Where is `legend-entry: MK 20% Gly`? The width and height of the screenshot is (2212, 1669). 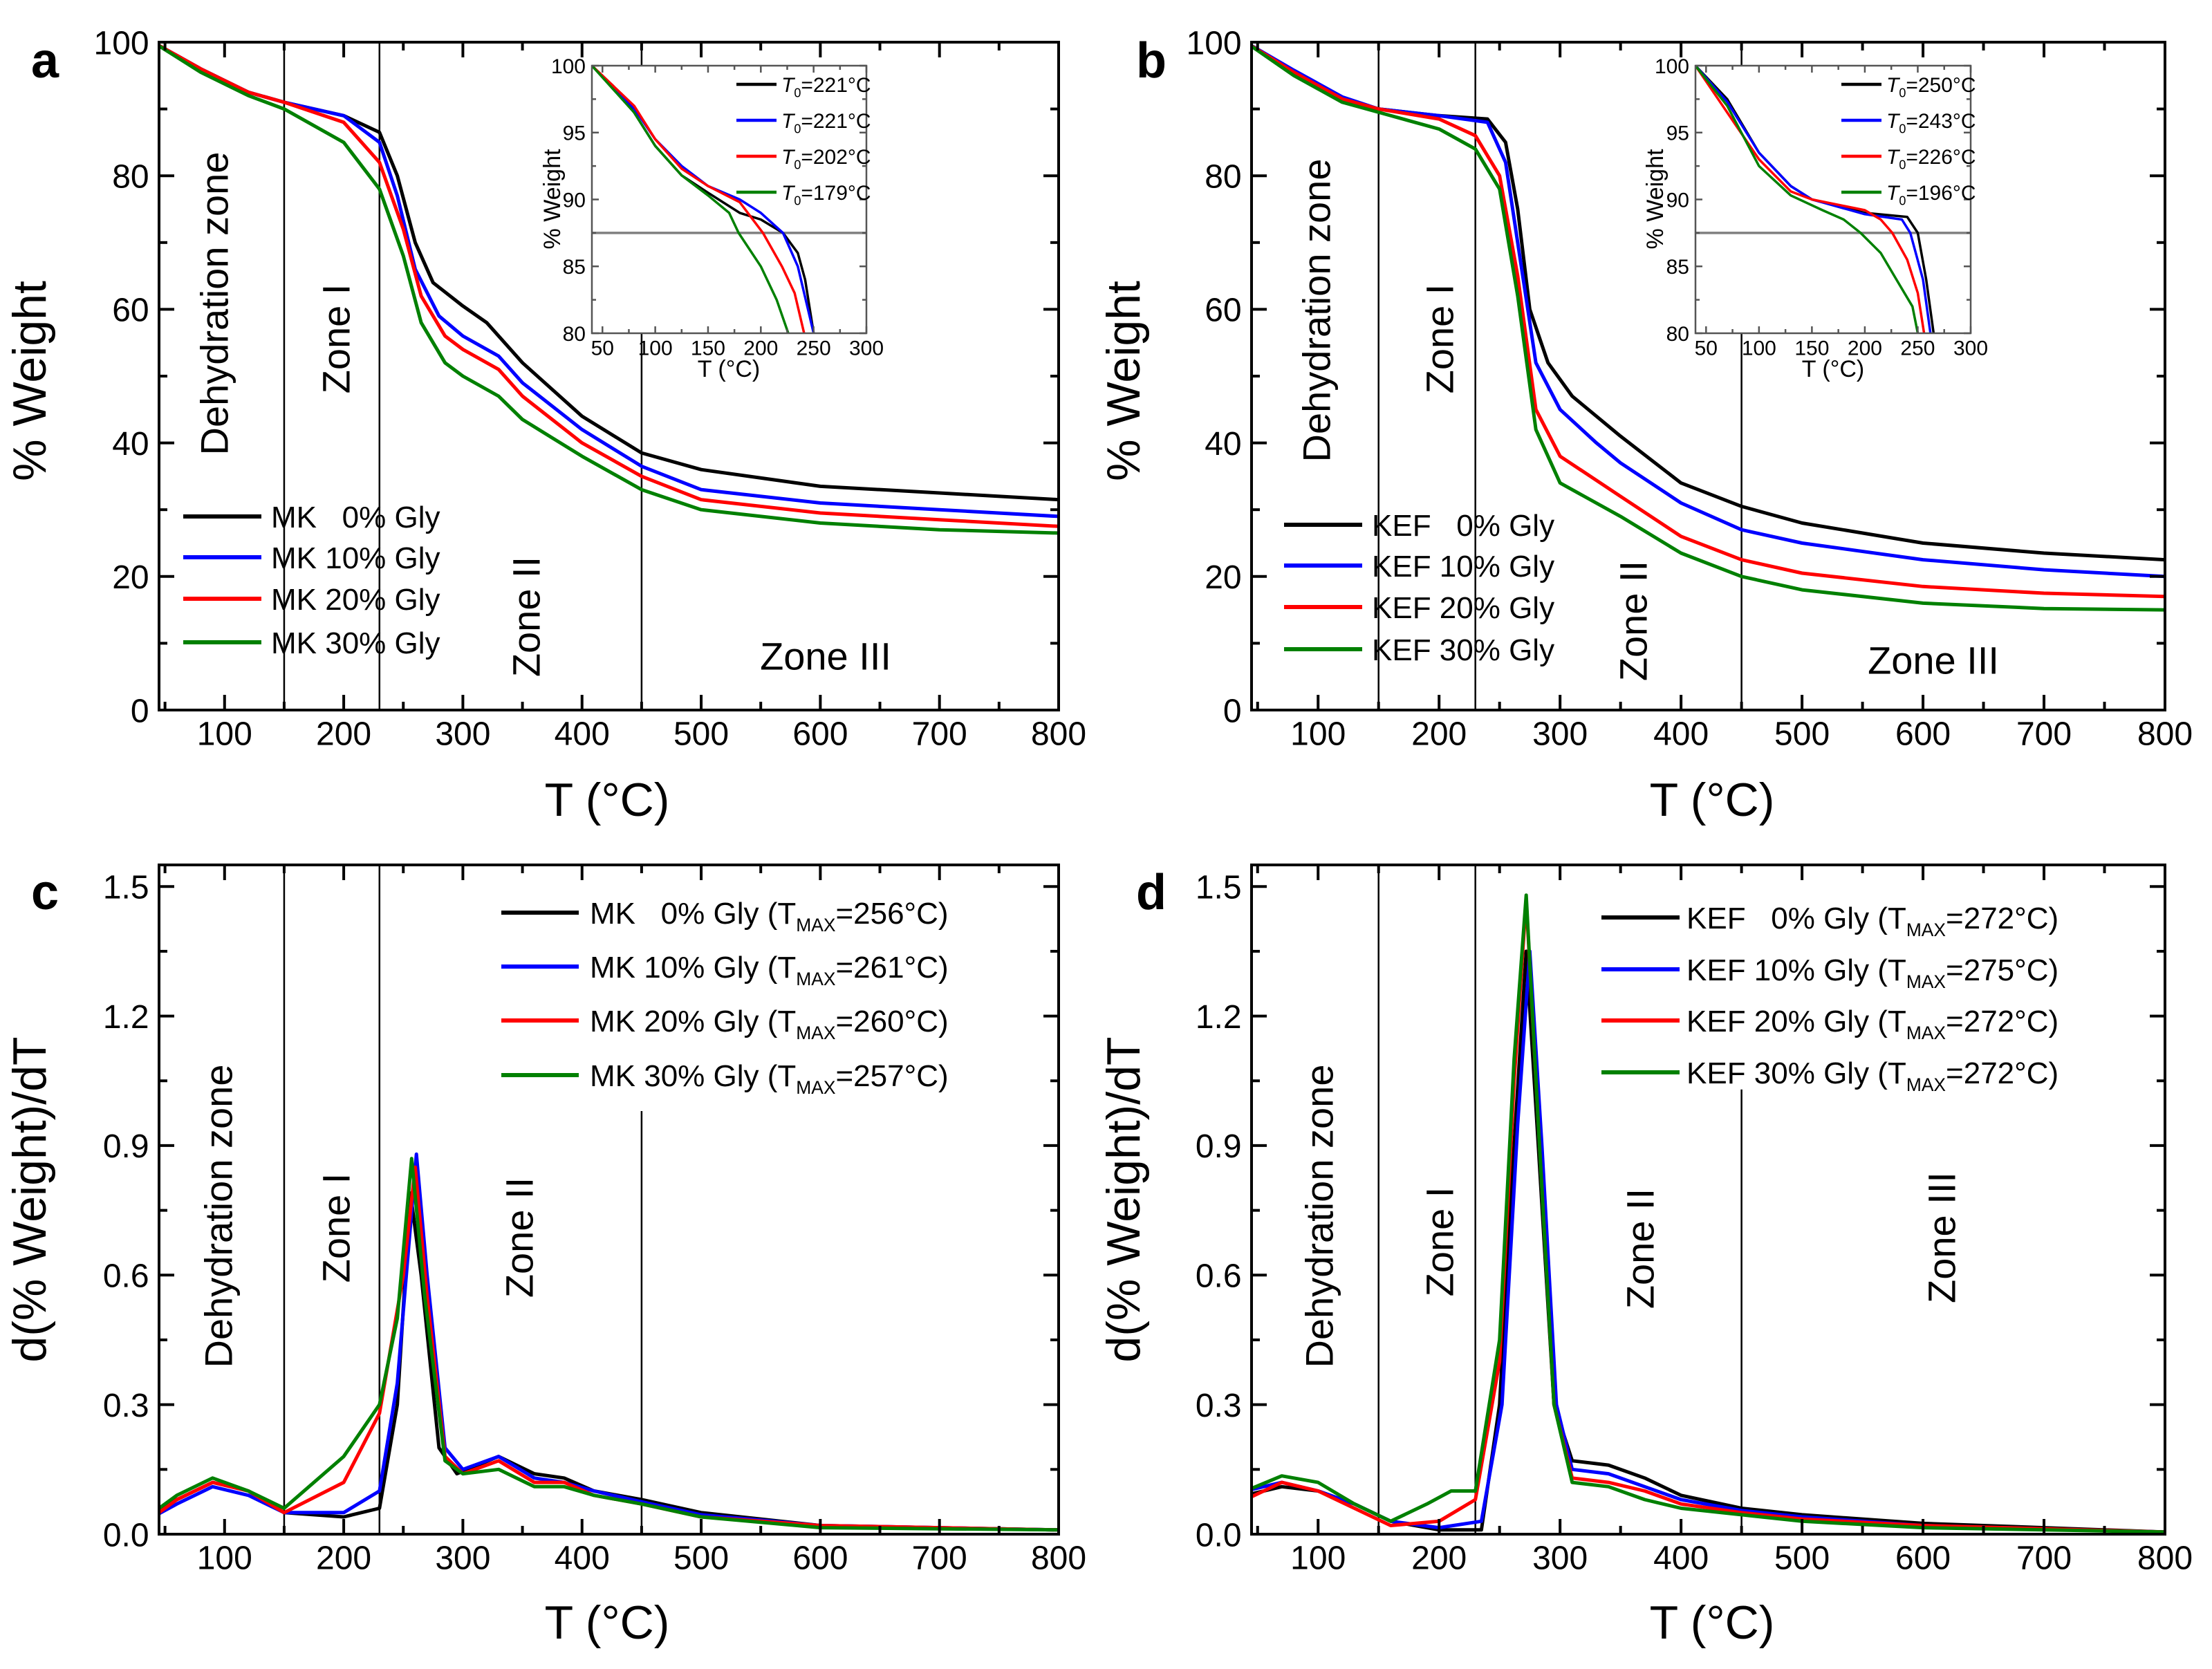 legend-entry: MK 20% Gly is located at coordinates (355, 600).